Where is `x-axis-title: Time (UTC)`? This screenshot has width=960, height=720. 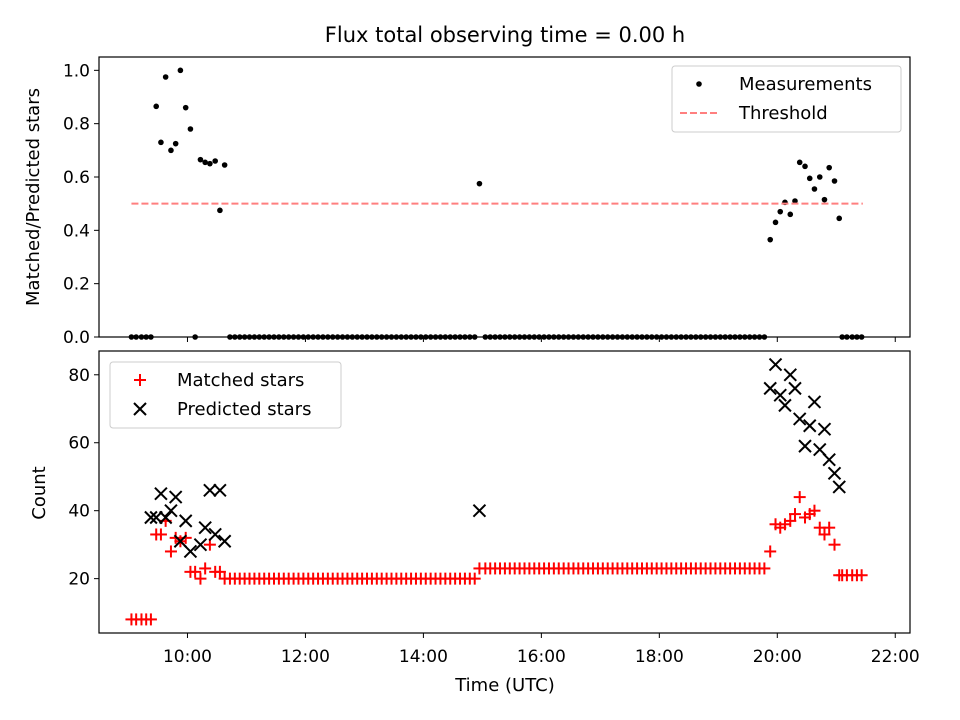
x-axis-title: Time (UTC) is located at coordinates (504, 685).